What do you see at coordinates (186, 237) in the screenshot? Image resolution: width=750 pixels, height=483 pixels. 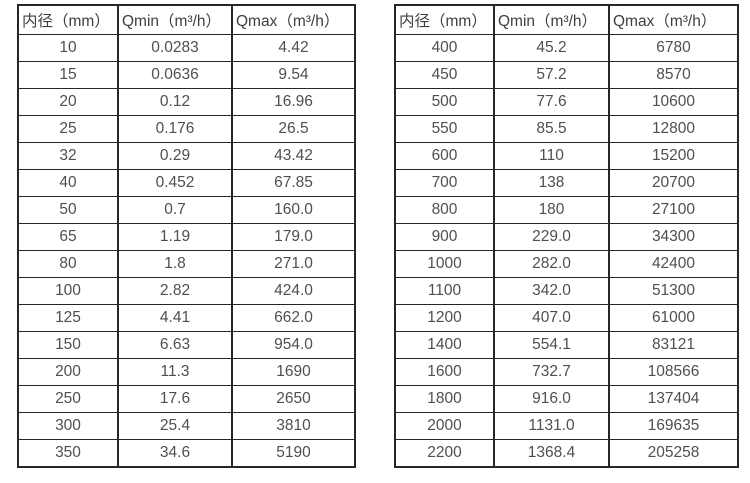 I see `table-row: 65 1.19 179.0` at bounding box center [186, 237].